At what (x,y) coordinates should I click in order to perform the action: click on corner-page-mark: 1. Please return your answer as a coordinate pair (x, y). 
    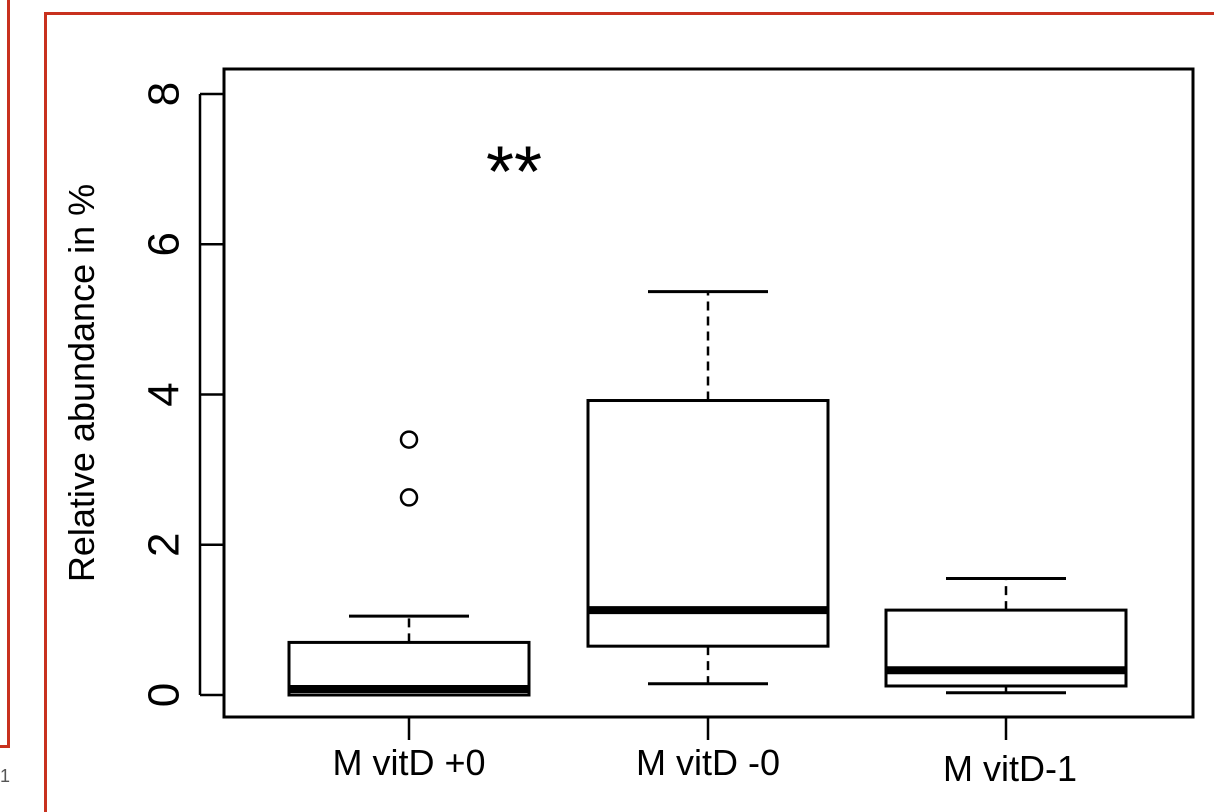
    Looking at the image, I should click on (5, 776).